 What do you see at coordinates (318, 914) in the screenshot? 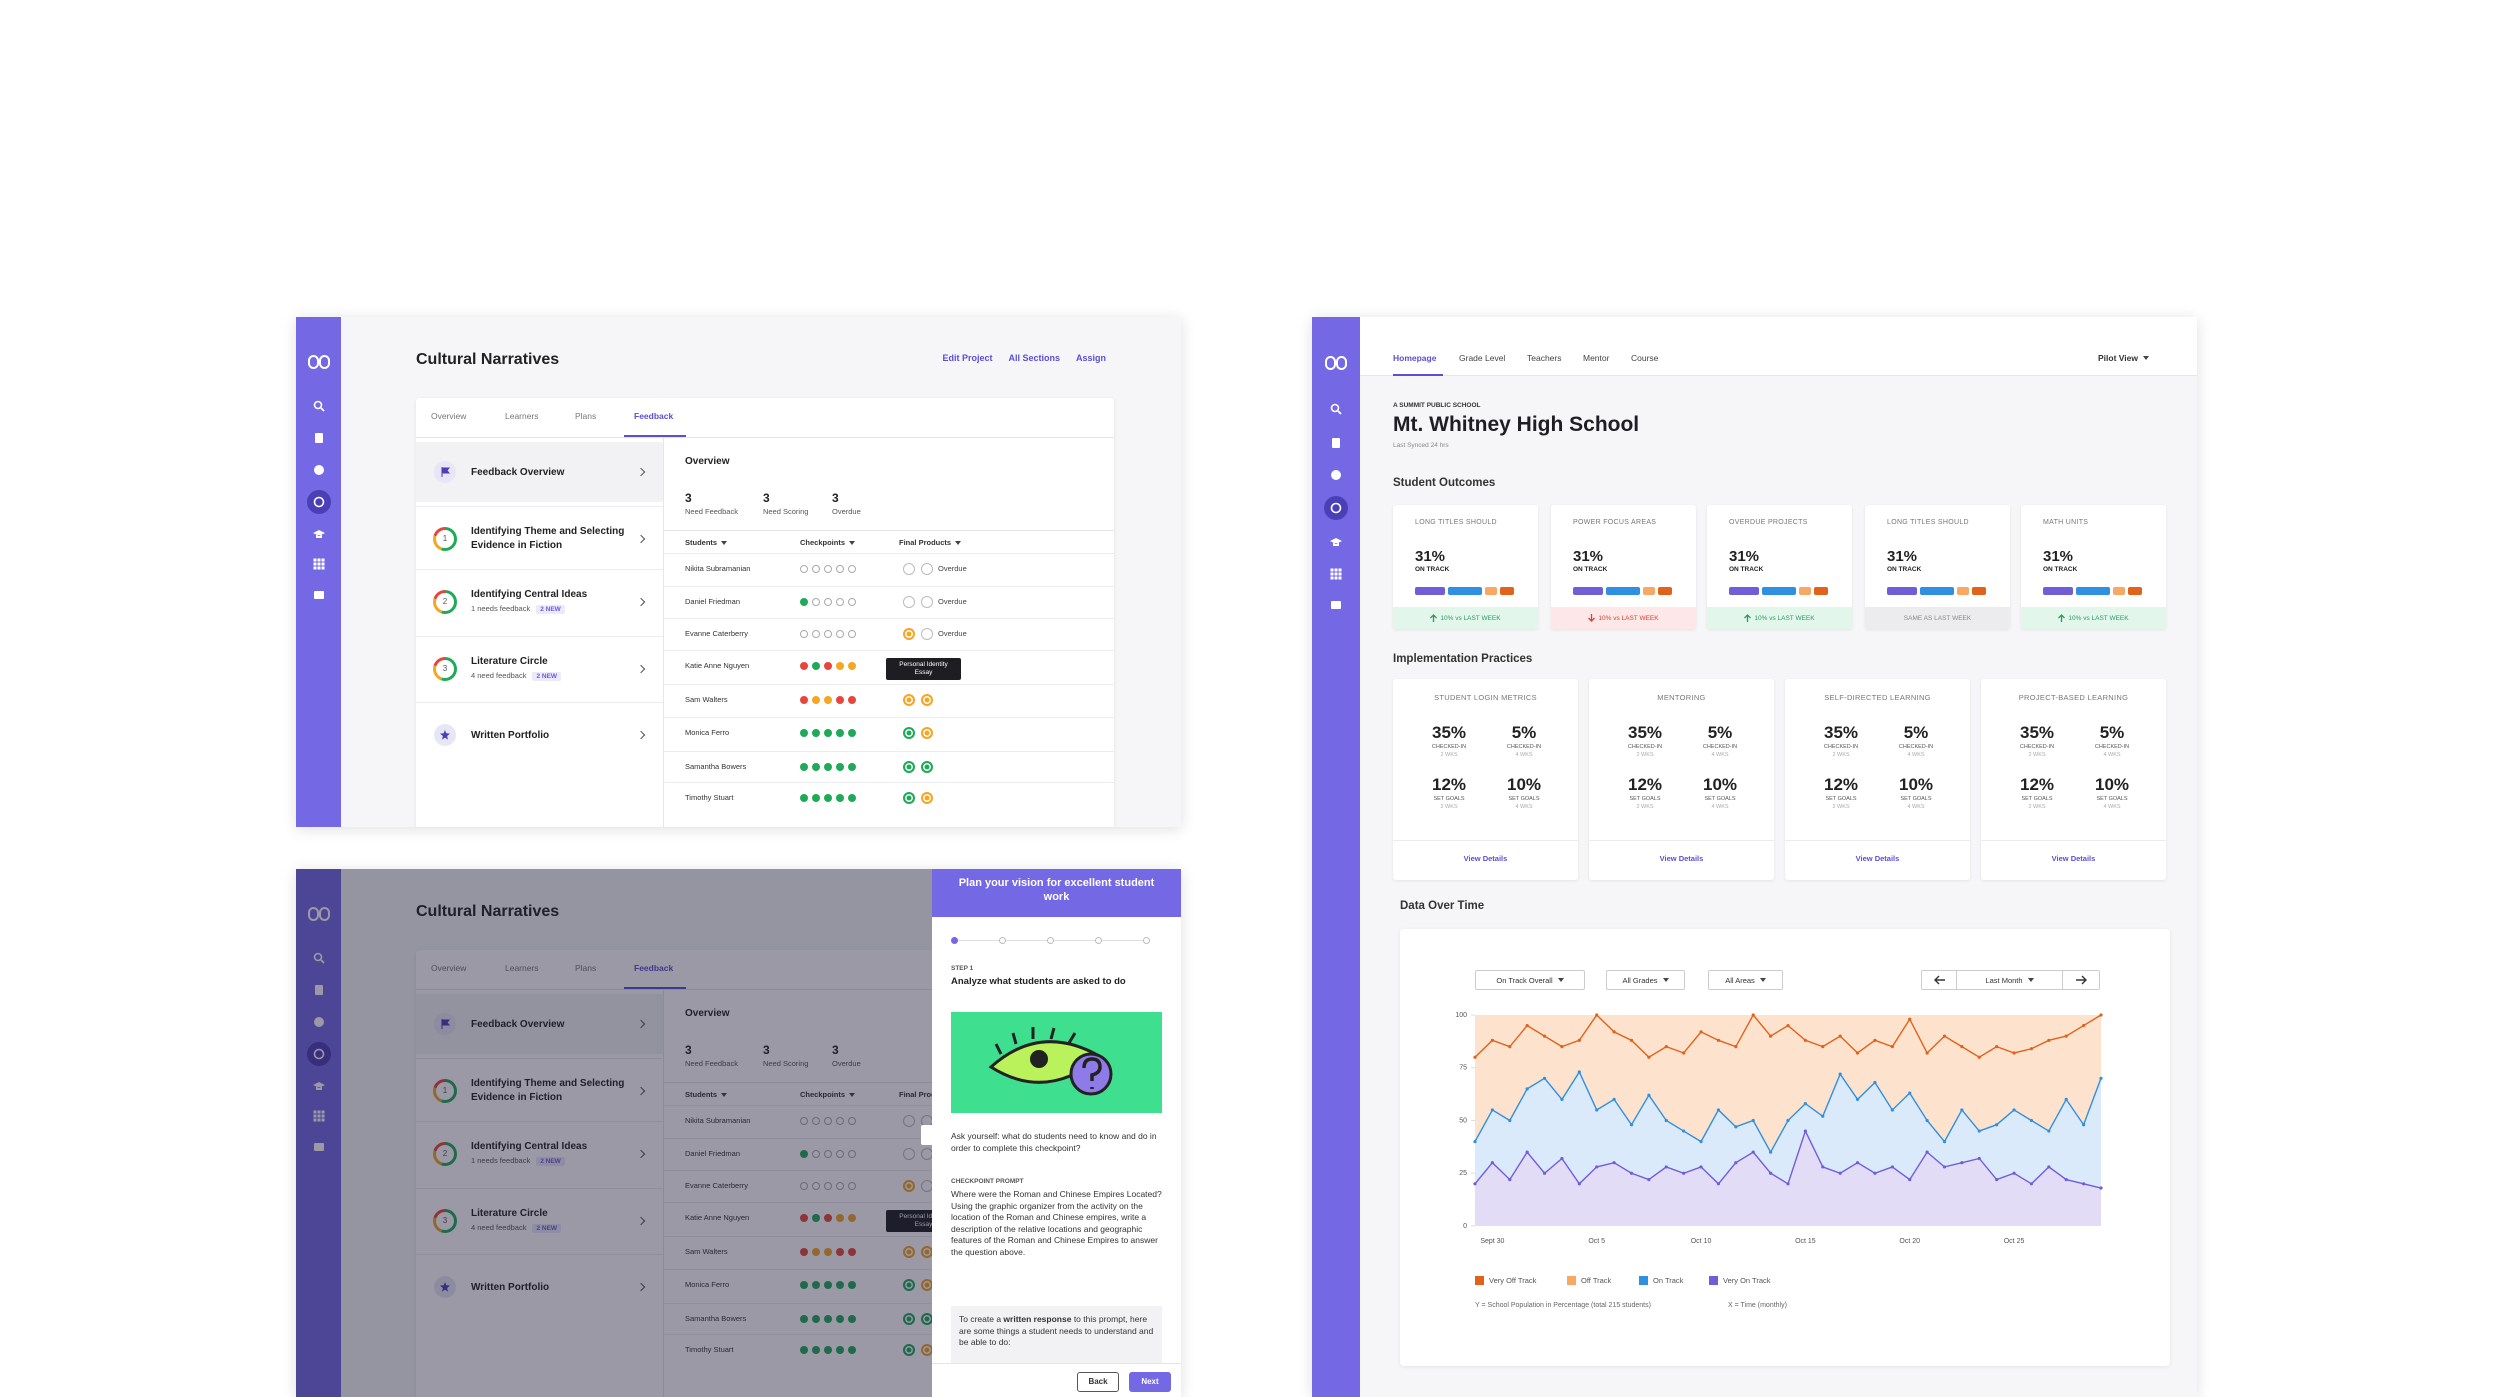
I see `logo` at bounding box center [318, 914].